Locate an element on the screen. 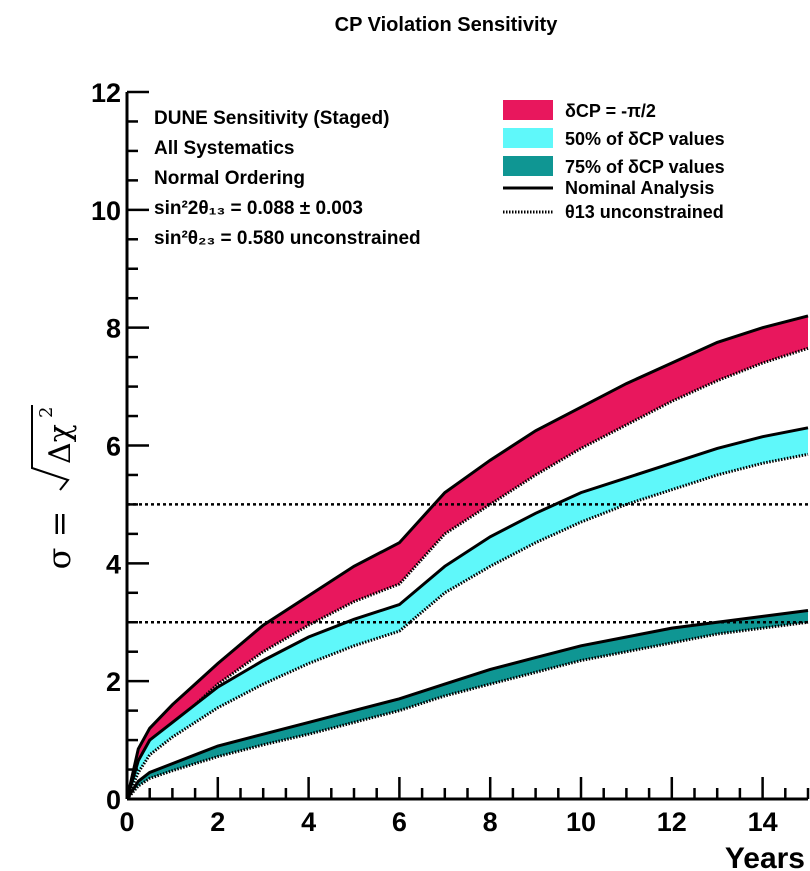 The image size is (810, 871). legend-label-75: 75% of δCP values is located at coordinates (645, 167).